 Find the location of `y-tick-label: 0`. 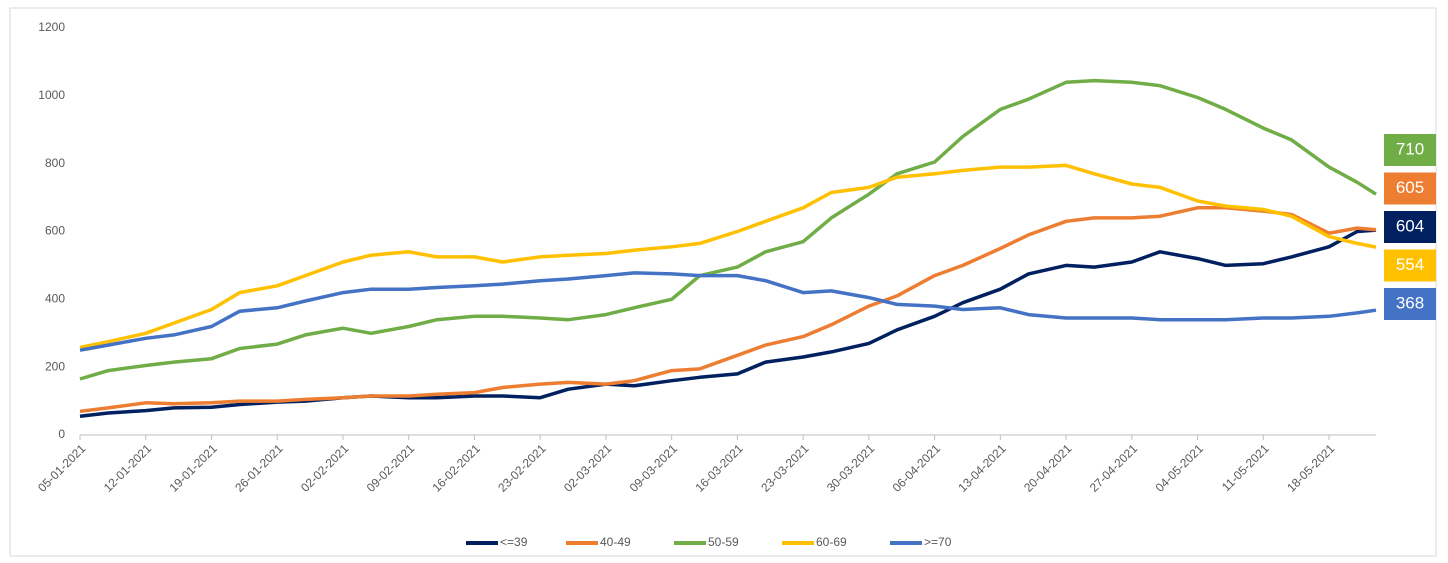

y-tick-label: 0 is located at coordinates (61, 434).